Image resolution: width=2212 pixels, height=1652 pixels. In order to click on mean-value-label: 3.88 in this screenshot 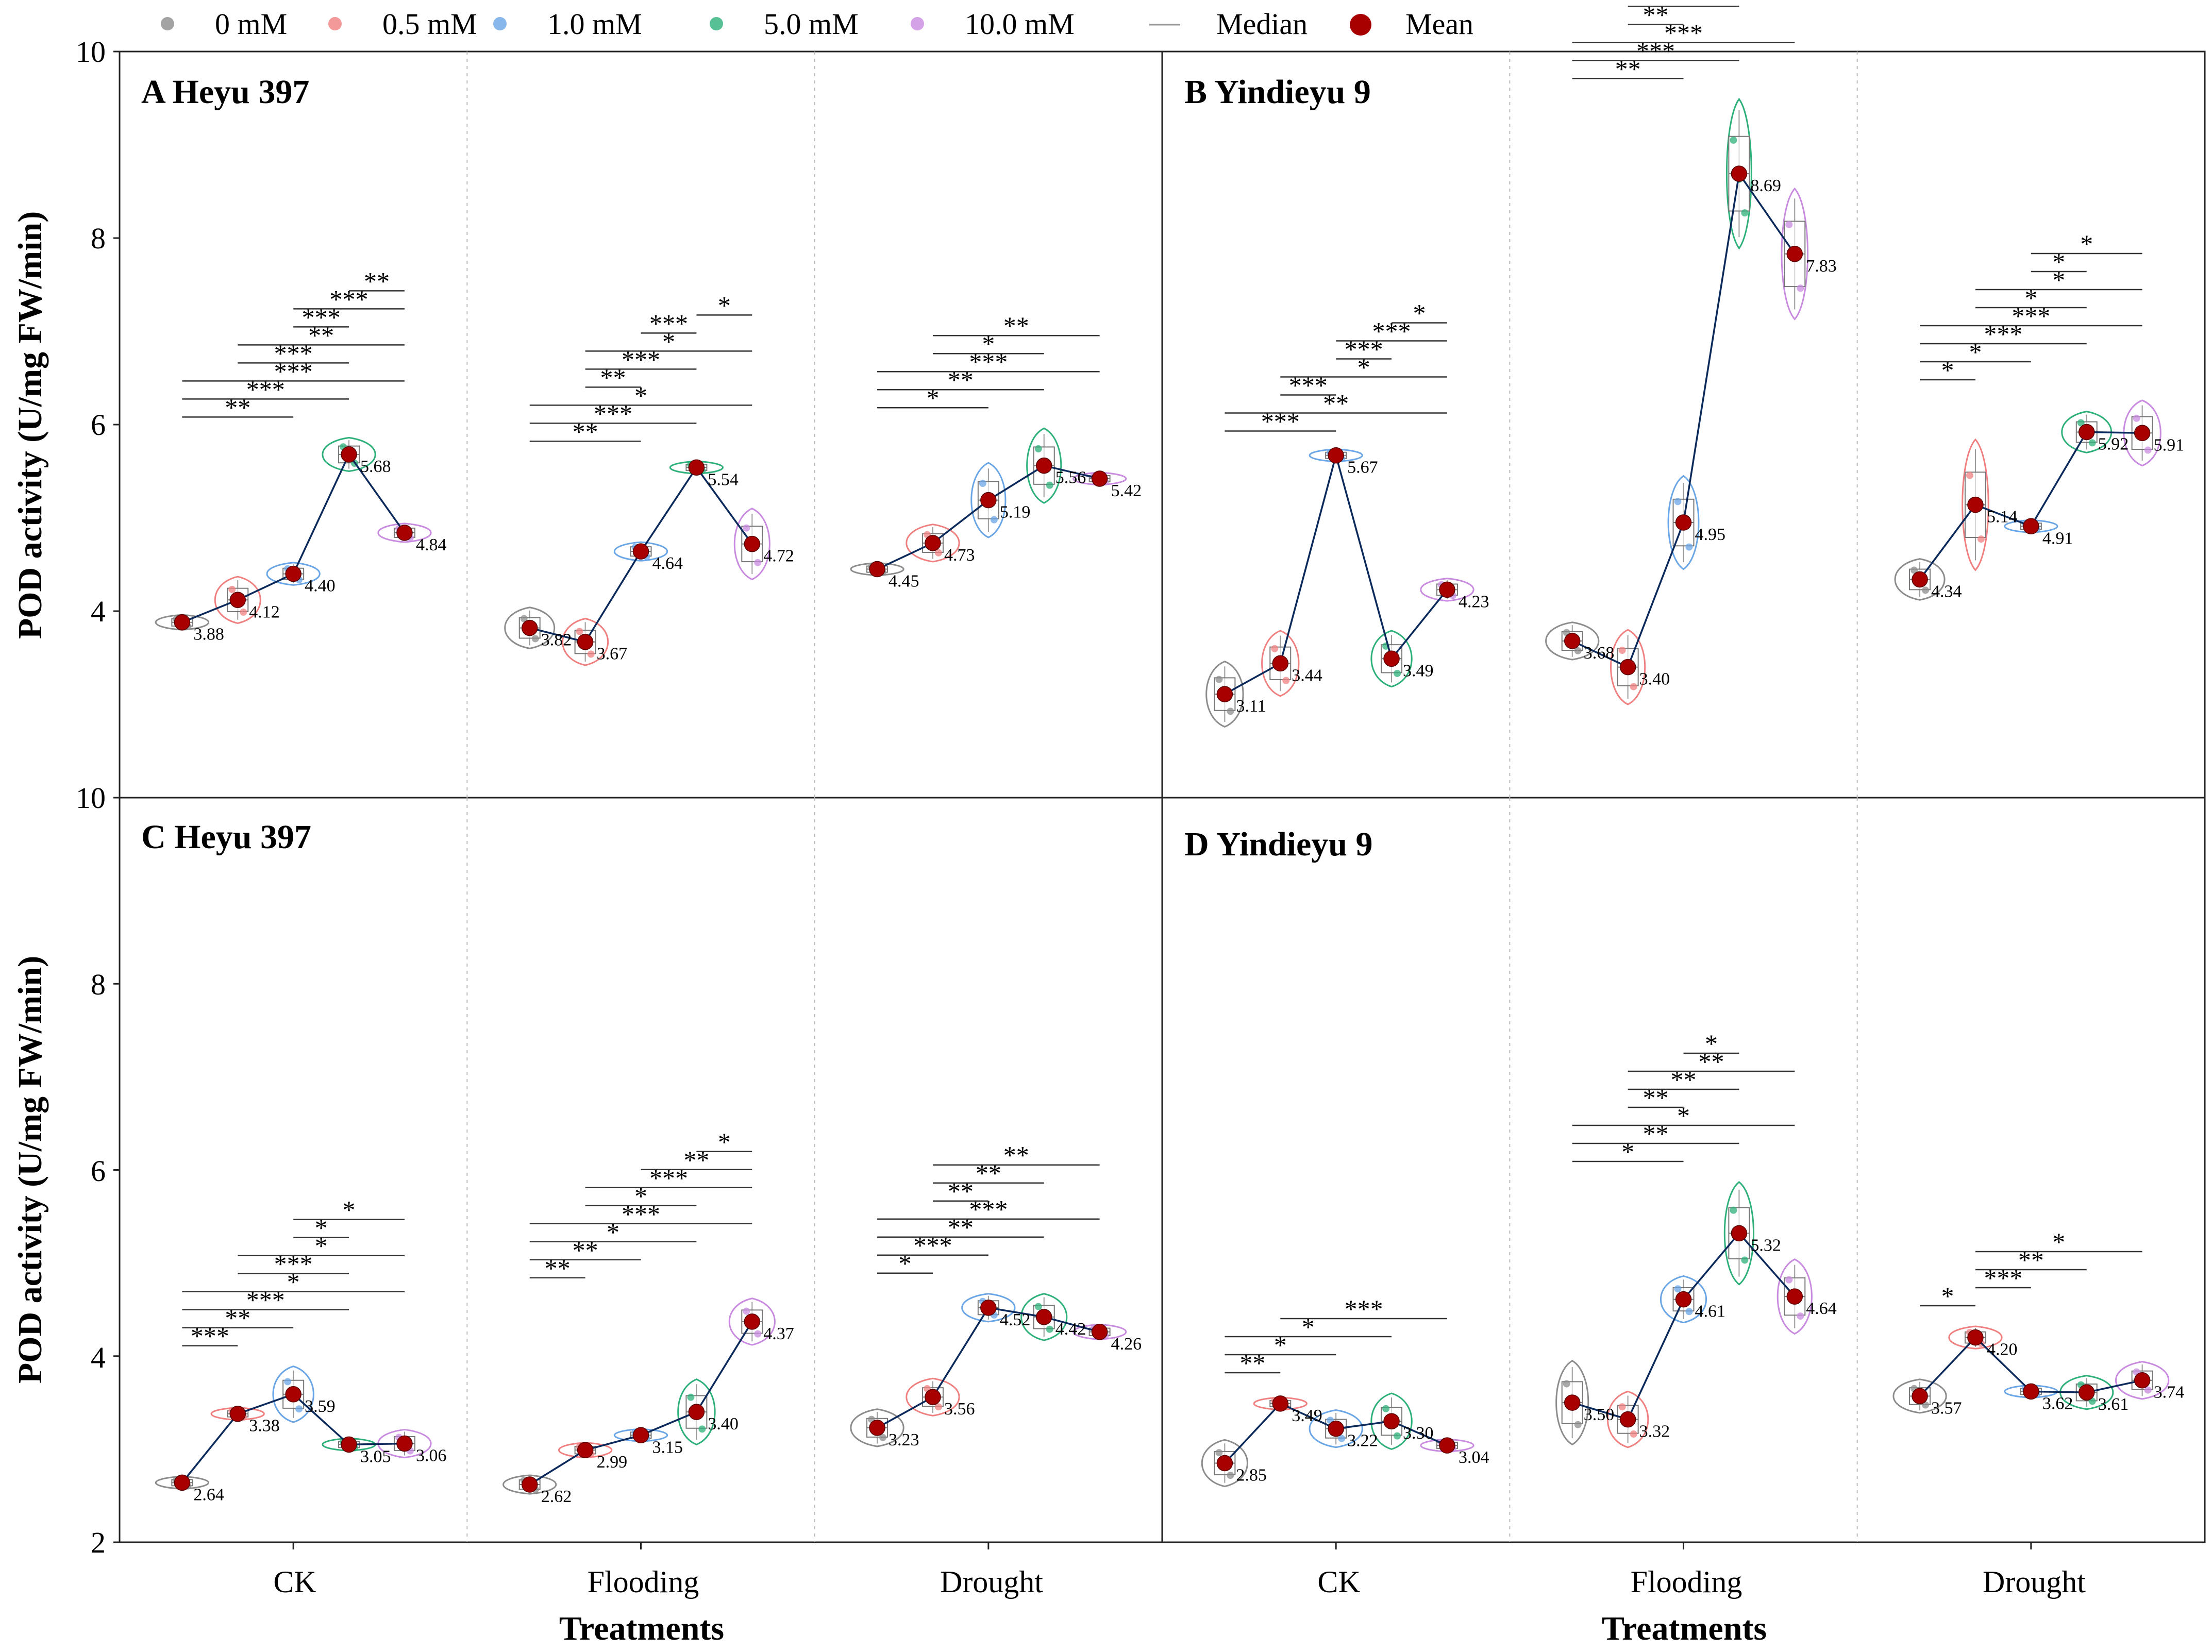, I will do `click(208, 634)`.